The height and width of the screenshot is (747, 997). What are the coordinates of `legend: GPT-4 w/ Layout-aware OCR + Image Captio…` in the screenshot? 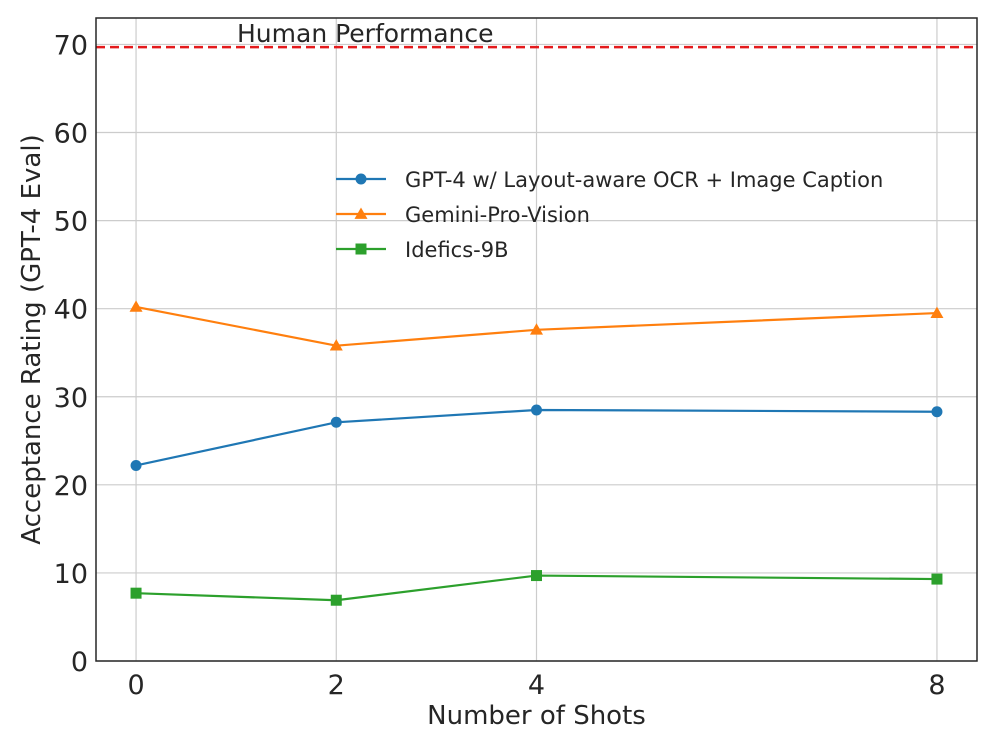 It's located at (609, 215).